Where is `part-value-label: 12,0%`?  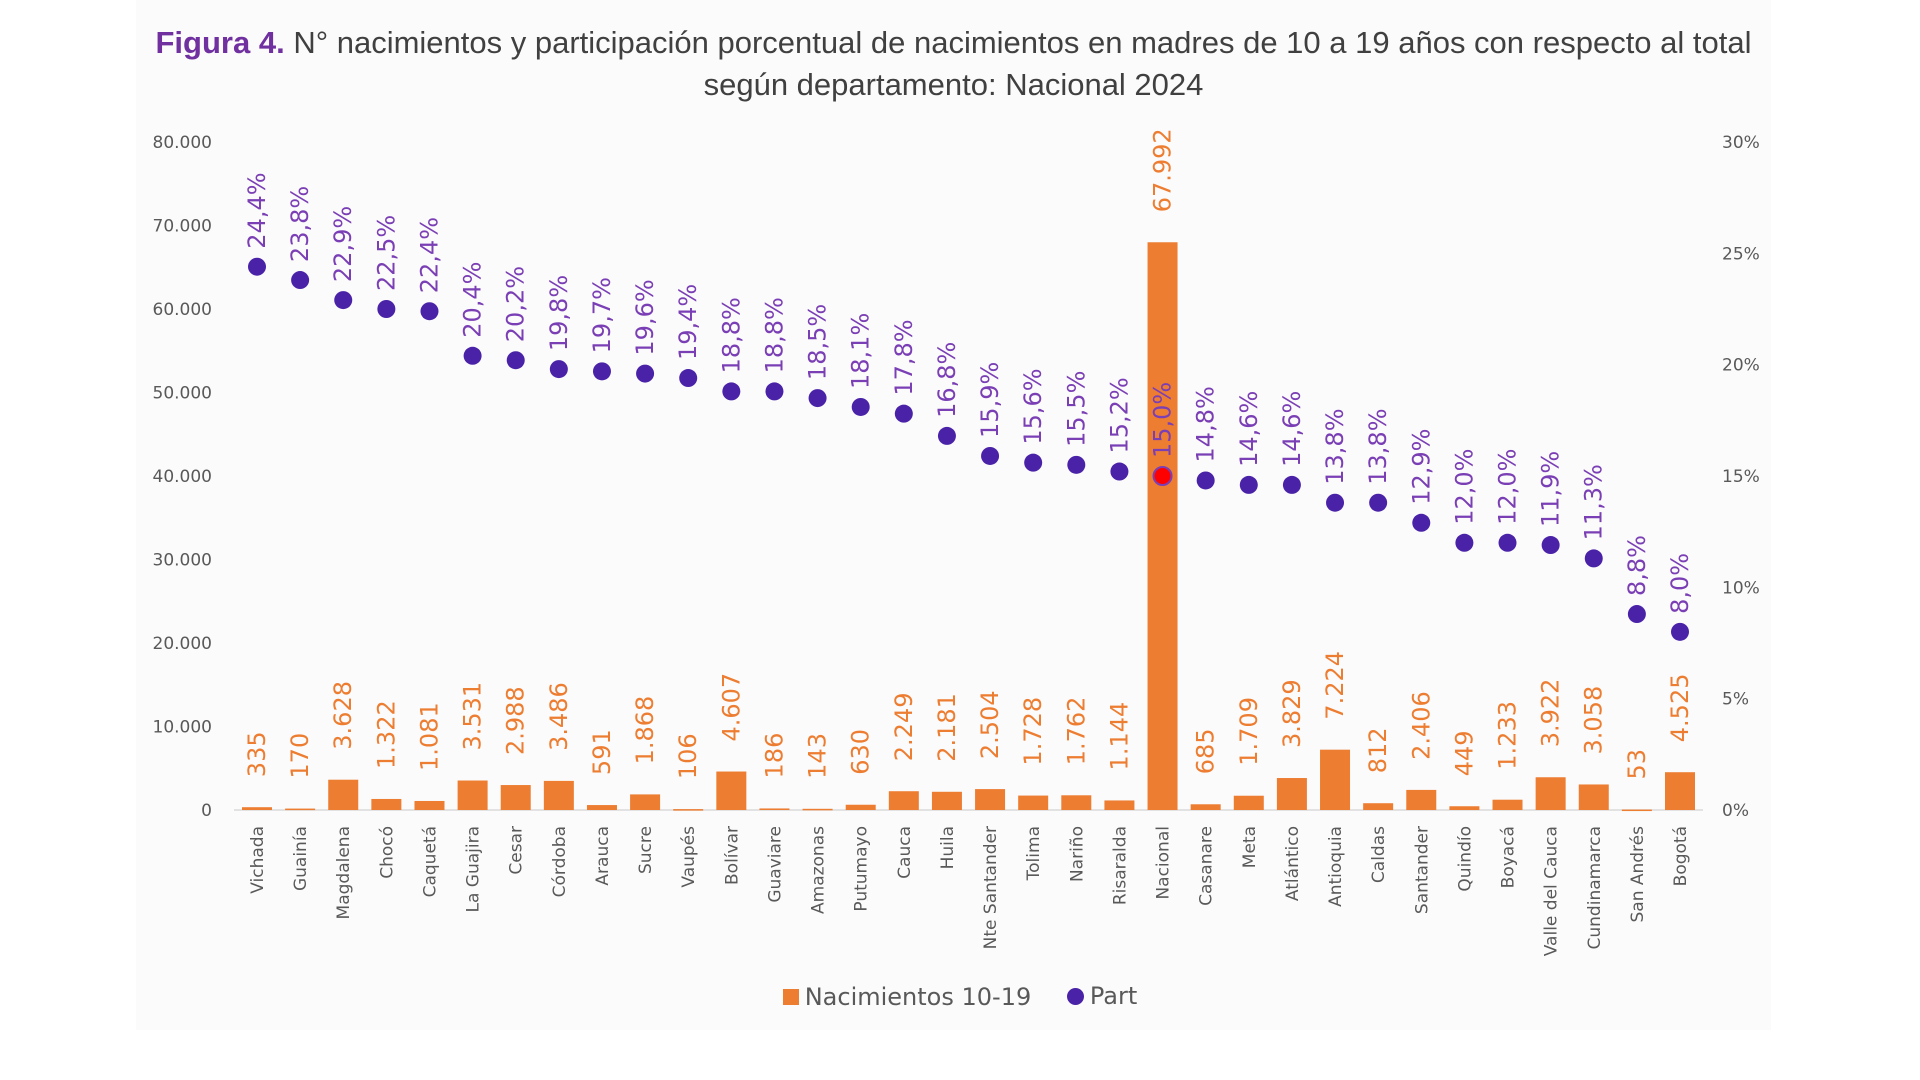 part-value-label: 12,0% is located at coordinates (1464, 487).